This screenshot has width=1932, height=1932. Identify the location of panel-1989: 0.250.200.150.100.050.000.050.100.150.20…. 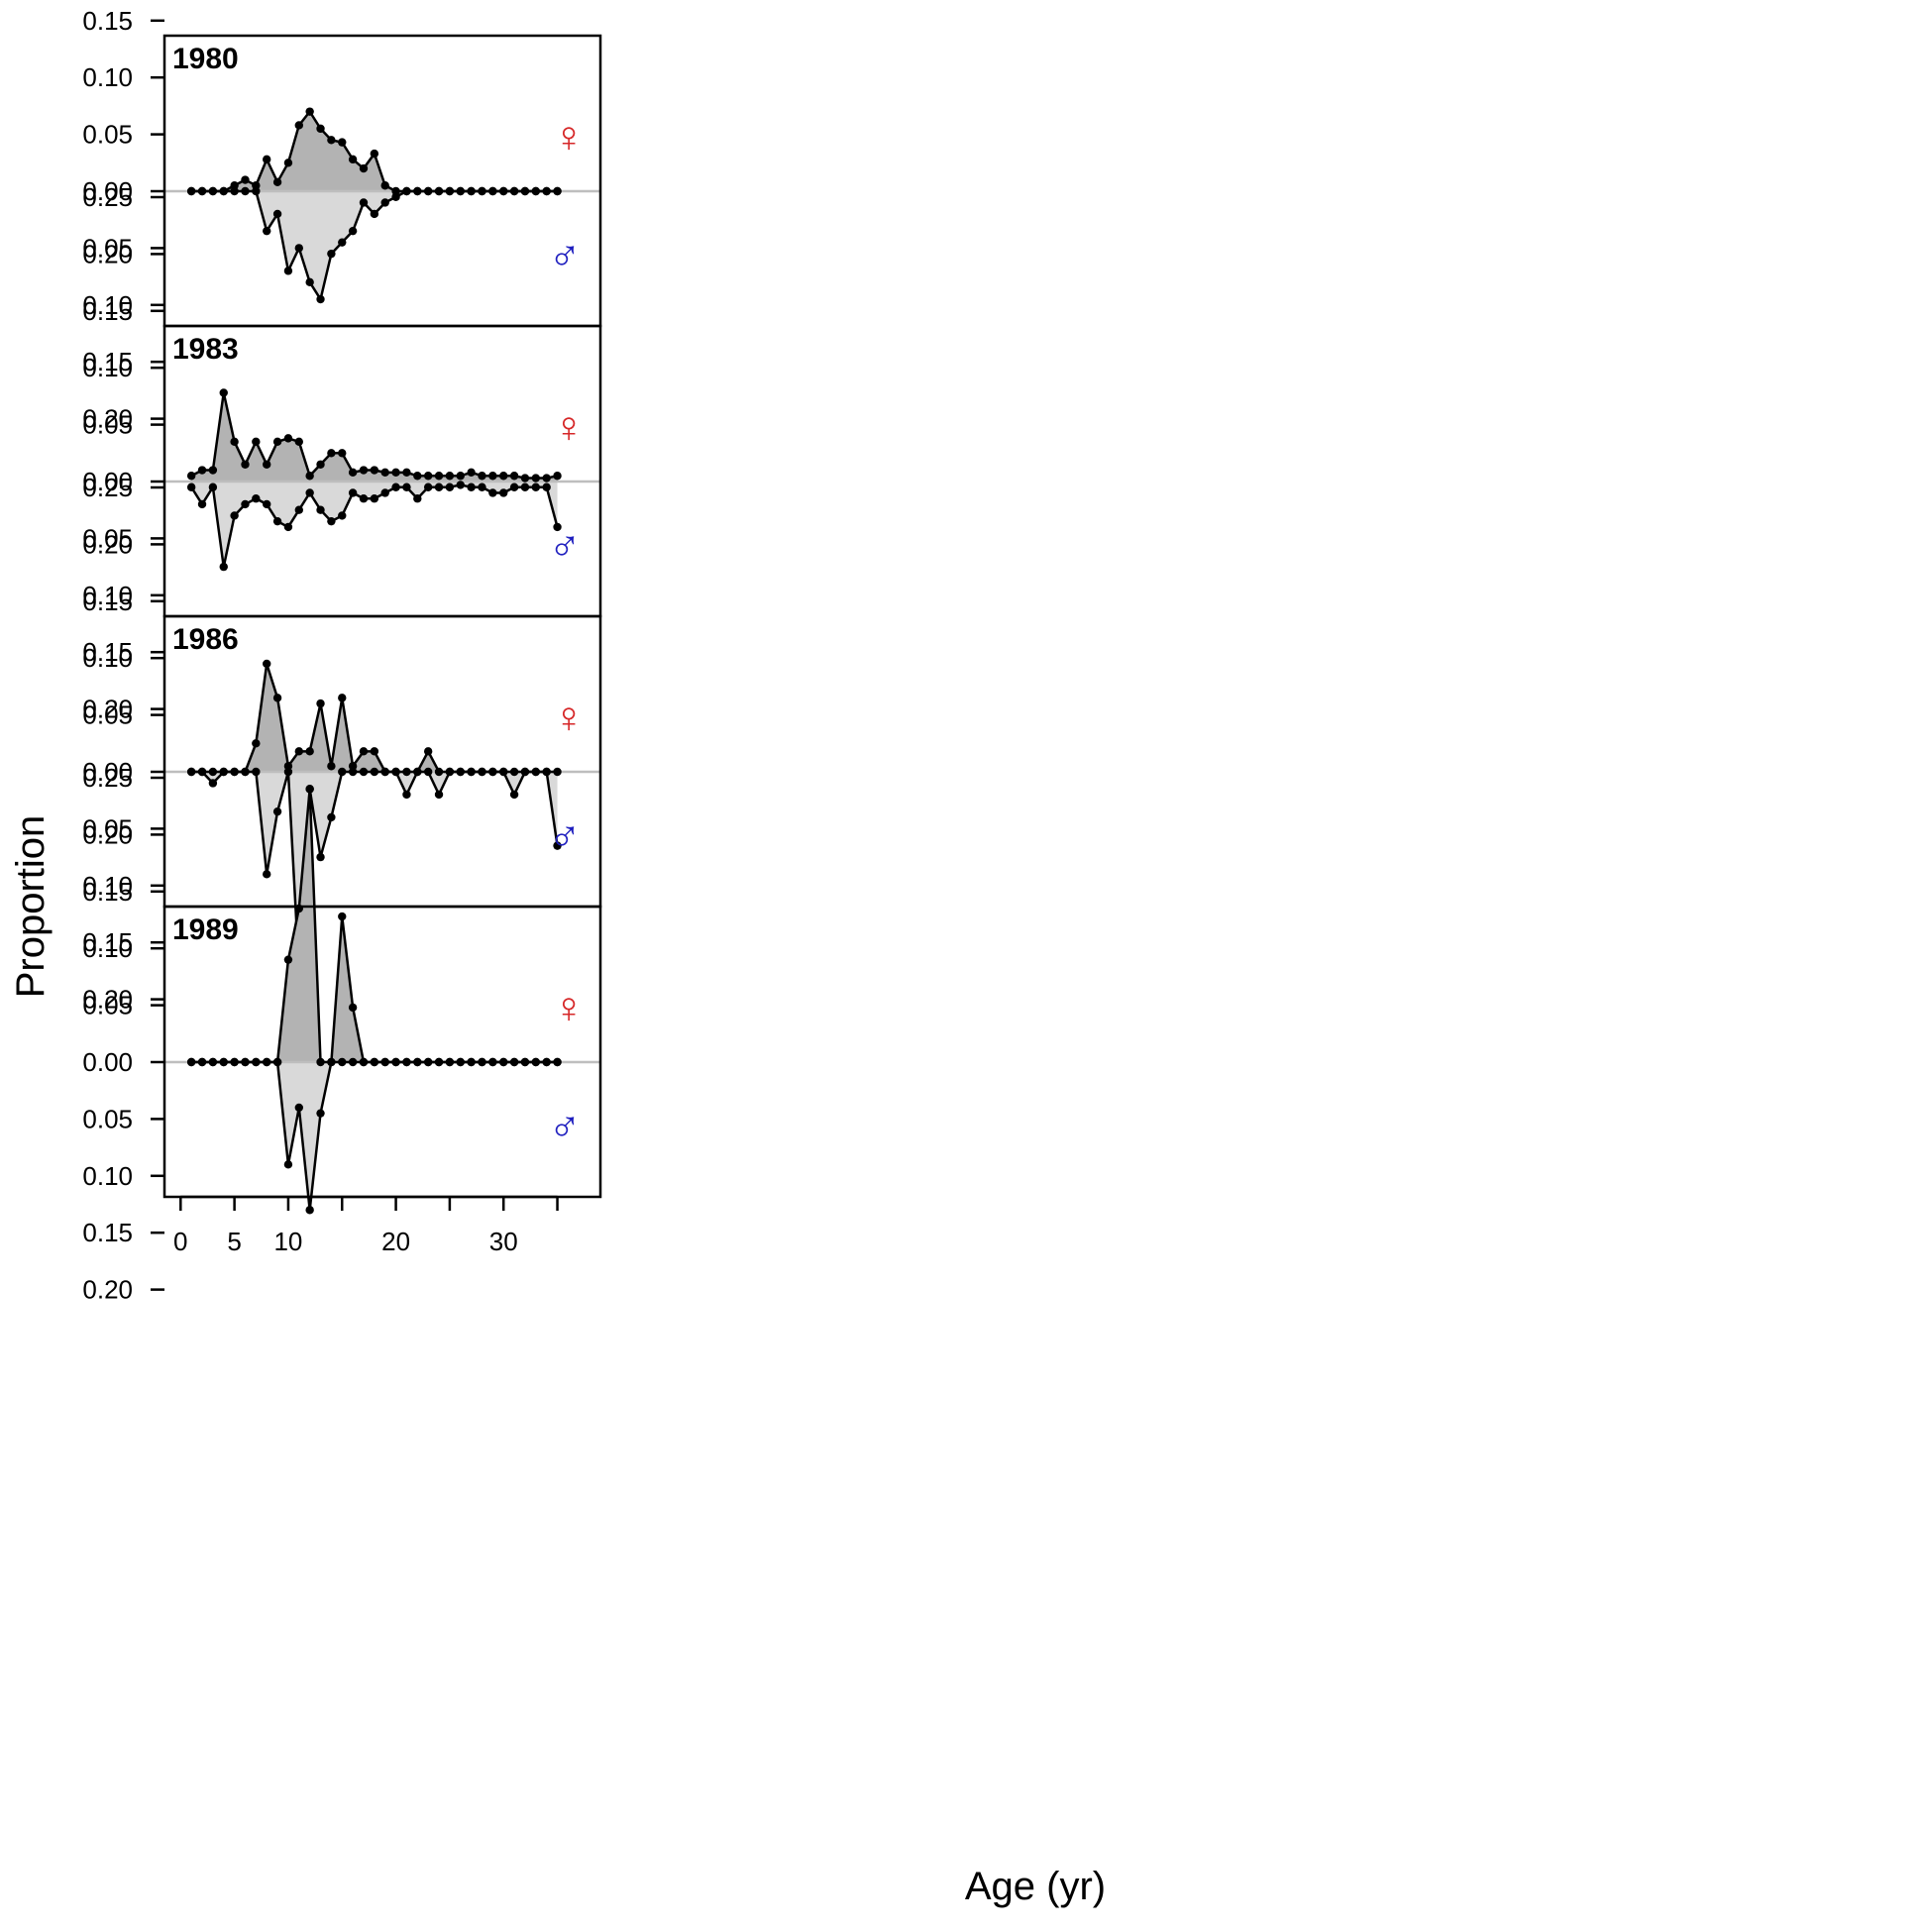
(342, 1034).